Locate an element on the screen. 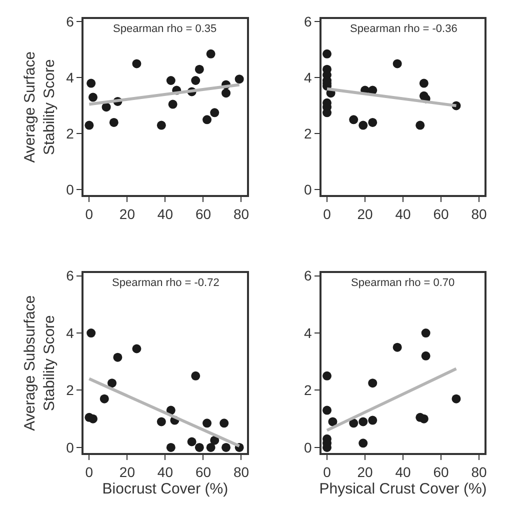 This screenshot has height=505, width=508. annotation: Spearman rho = -0.72 is located at coordinates (166, 283).